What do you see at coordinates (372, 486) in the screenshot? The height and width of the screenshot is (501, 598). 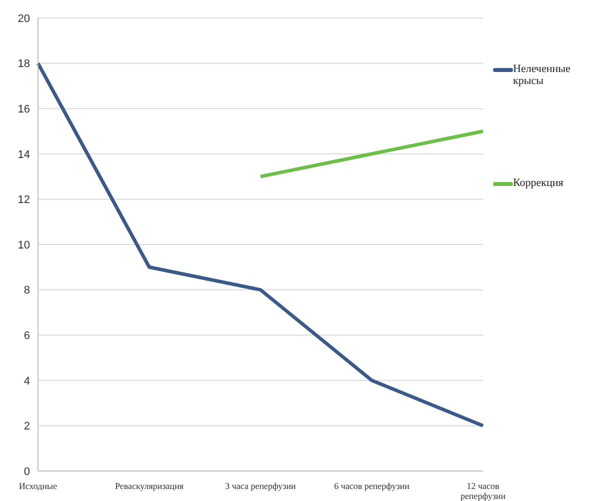 I see `x-tick-label: 6 часов реперфузии` at bounding box center [372, 486].